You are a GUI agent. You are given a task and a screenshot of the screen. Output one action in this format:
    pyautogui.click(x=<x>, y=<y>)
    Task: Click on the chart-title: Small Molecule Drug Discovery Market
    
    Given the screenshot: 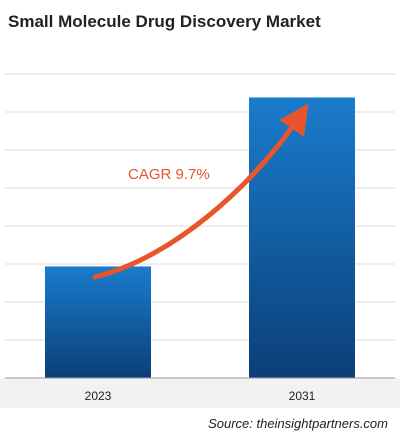 What is the action you would take?
    pyautogui.click(x=164, y=21)
    